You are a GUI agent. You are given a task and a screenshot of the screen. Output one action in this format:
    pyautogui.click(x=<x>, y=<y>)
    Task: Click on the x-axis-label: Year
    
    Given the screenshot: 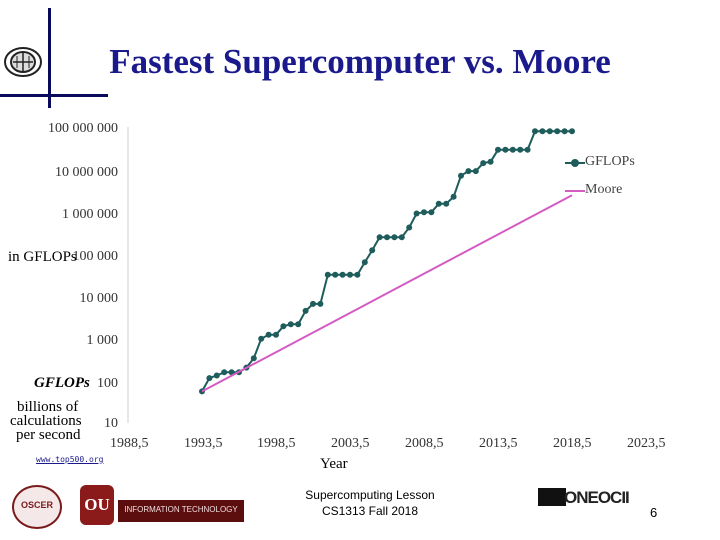 What is the action you would take?
    pyautogui.click(x=334, y=464)
    